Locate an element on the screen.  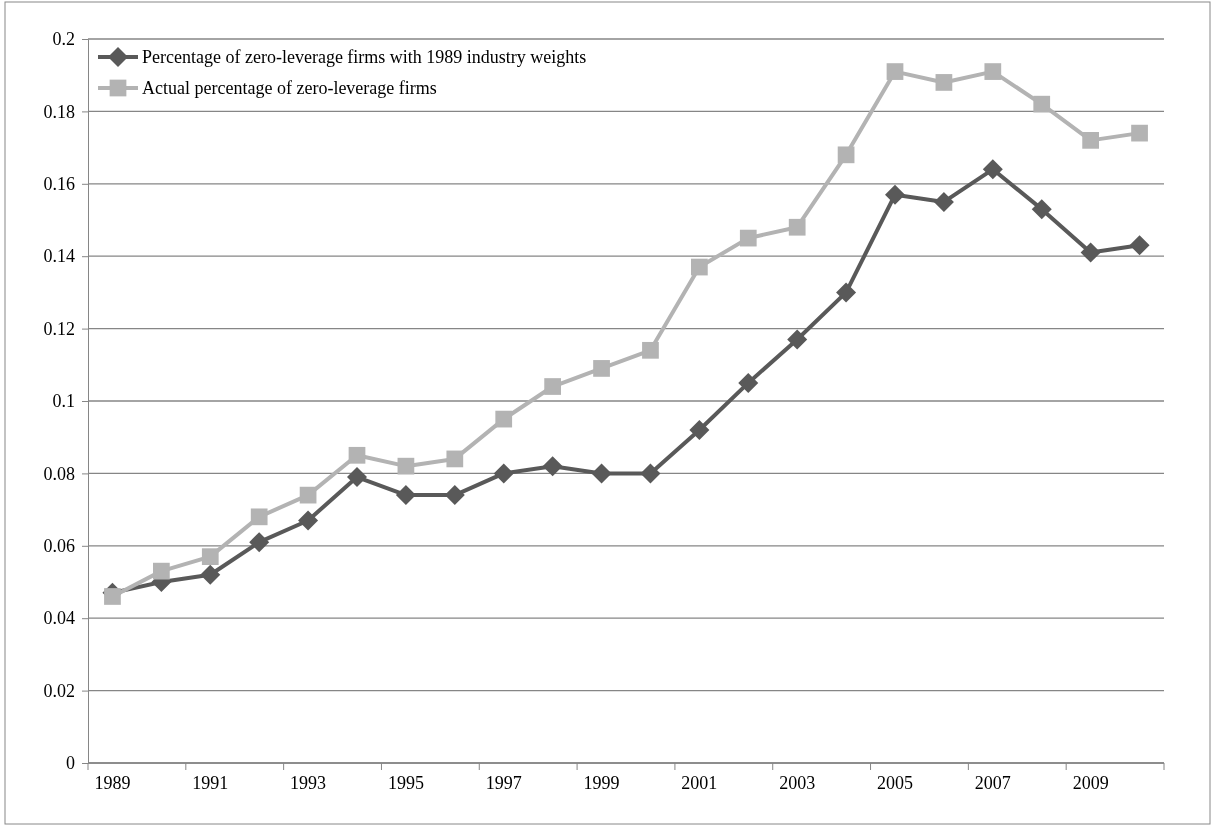
x-tick-label: 1995 is located at coordinates (405, 783).